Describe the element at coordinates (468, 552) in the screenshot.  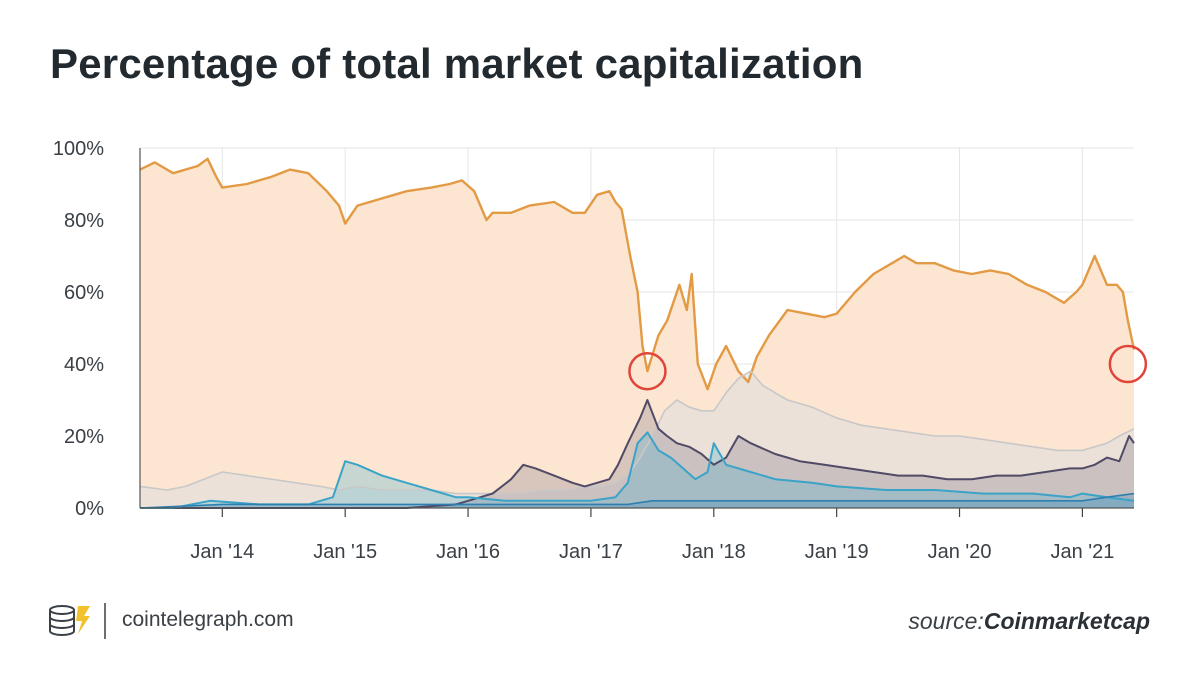
I see `x-tick-label: Jan '16` at that location.